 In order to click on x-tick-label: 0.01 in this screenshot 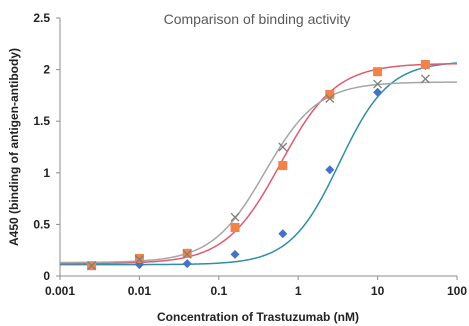, I will do `click(140, 291)`.